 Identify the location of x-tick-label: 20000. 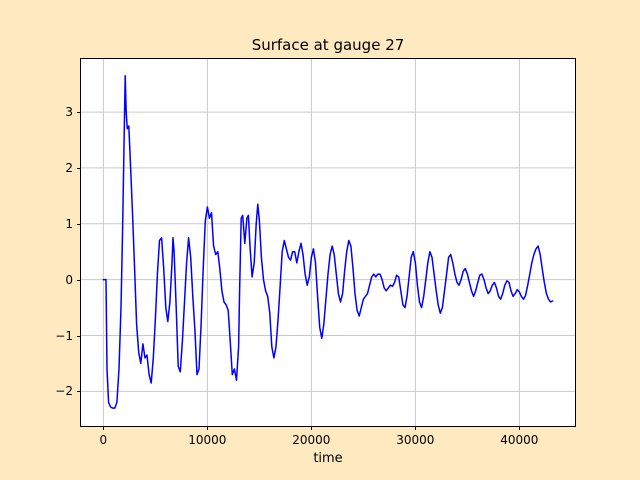
(311, 440).